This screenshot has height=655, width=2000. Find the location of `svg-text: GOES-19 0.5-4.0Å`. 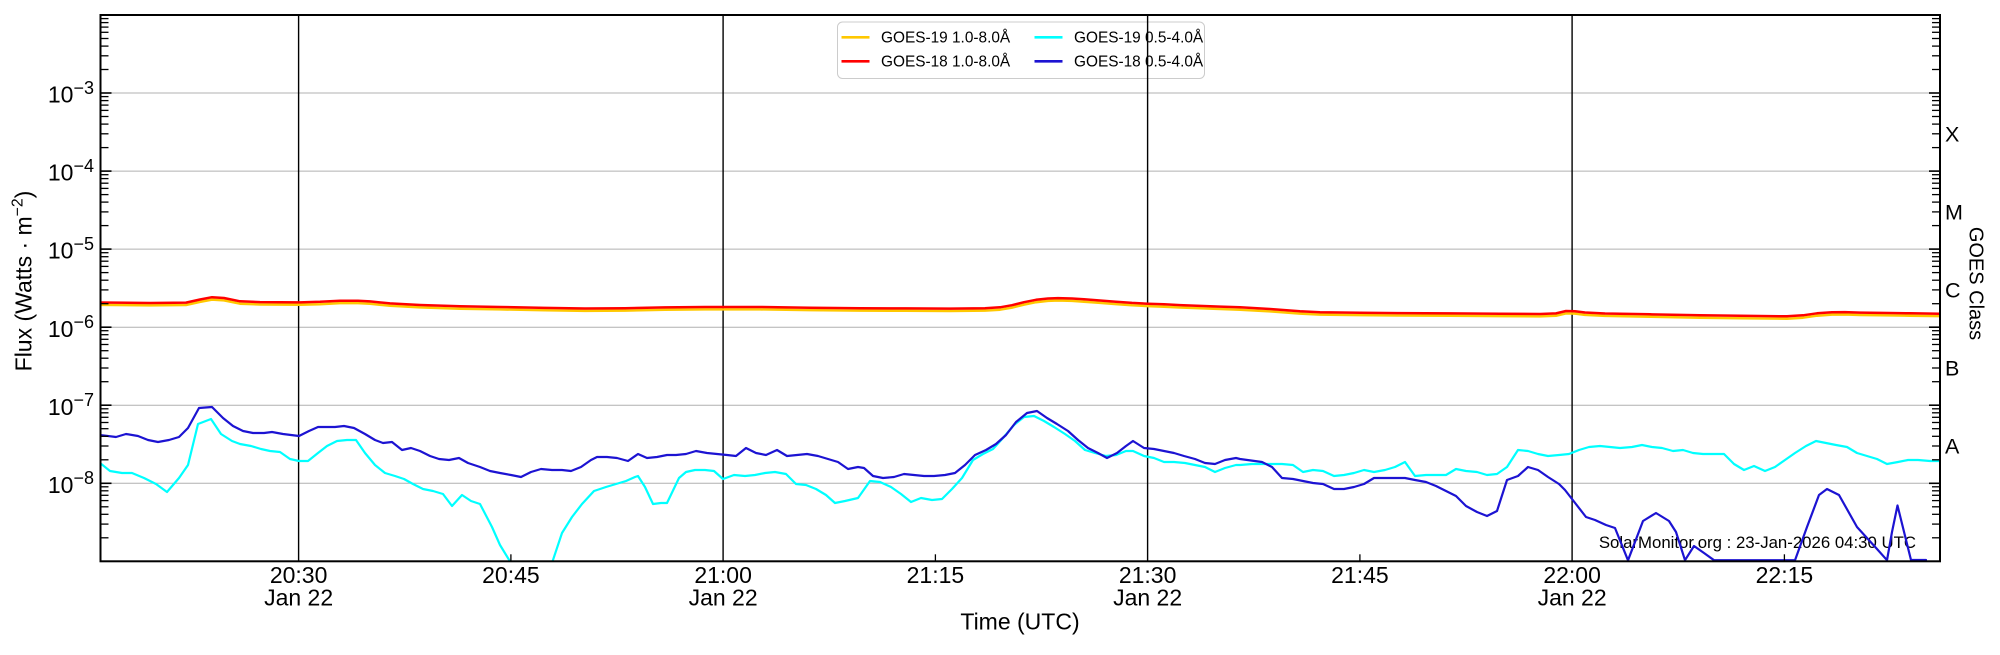

svg-text: GOES-19 0.5-4.0Å is located at coordinates (1139, 38).